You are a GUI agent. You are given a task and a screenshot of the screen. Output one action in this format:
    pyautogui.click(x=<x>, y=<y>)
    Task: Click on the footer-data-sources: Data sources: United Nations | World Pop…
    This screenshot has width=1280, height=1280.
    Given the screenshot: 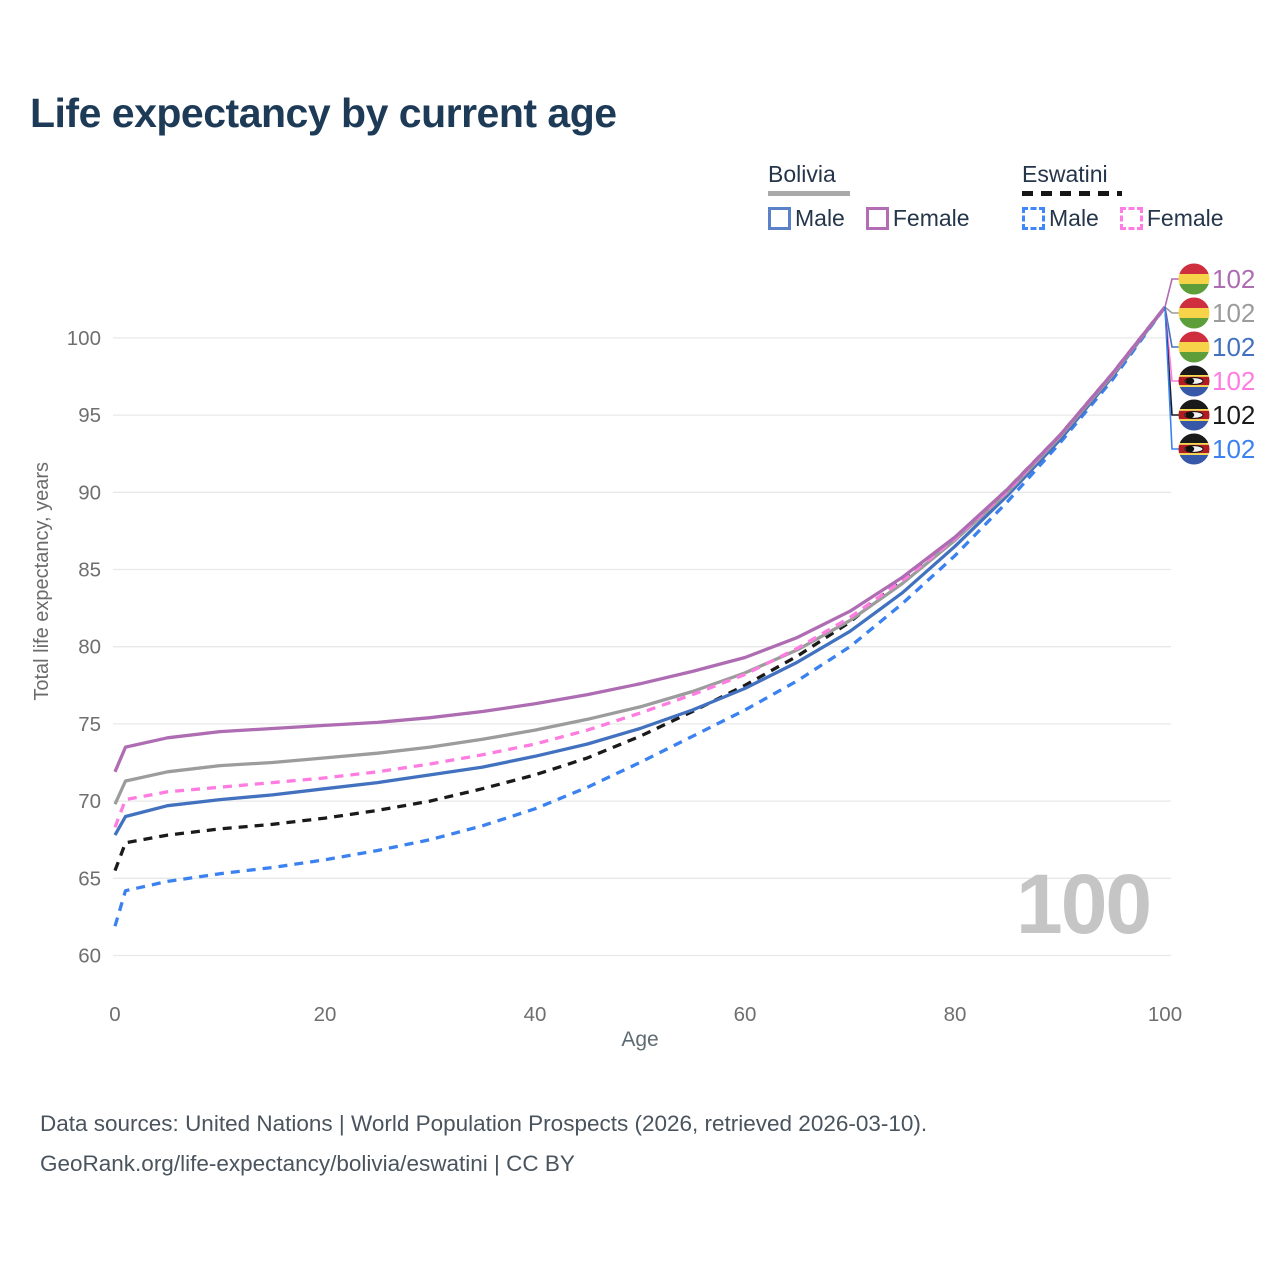 What is the action you would take?
    pyautogui.click(x=484, y=1123)
    